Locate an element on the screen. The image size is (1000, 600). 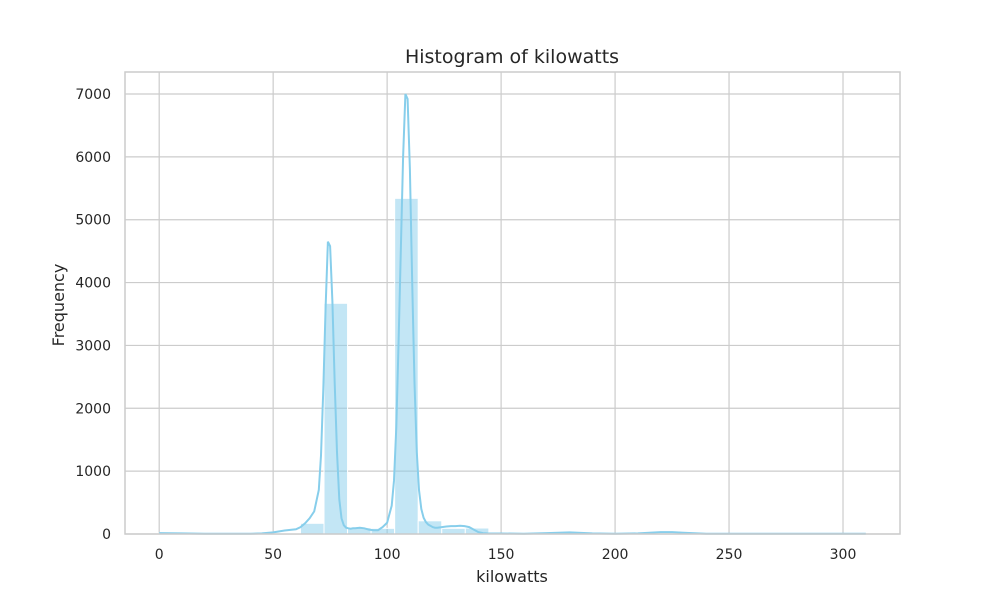
y-tick-label: 3000 is located at coordinates (93, 346).